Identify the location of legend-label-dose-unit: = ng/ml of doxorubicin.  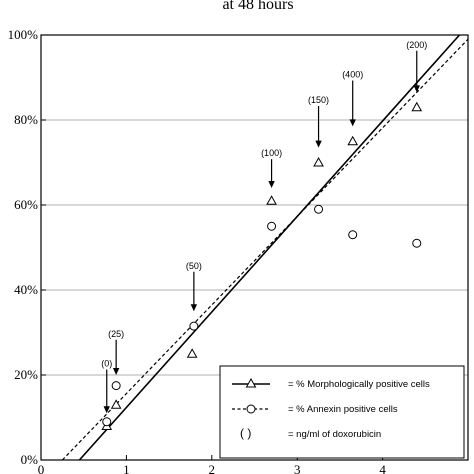
(334, 434).